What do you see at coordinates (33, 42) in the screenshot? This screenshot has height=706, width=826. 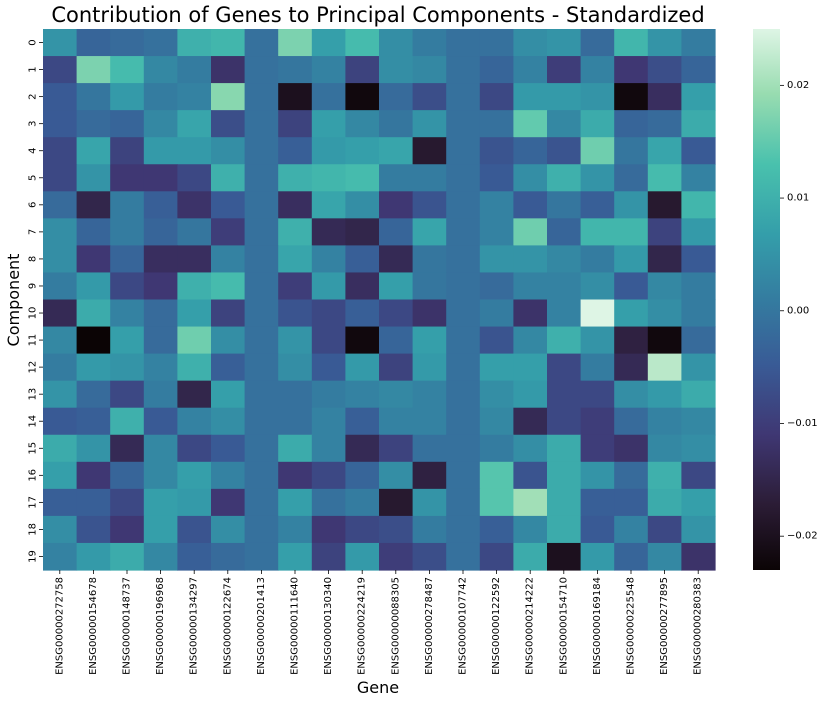 I see `y-tick-label: 0` at bounding box center [33, 42].